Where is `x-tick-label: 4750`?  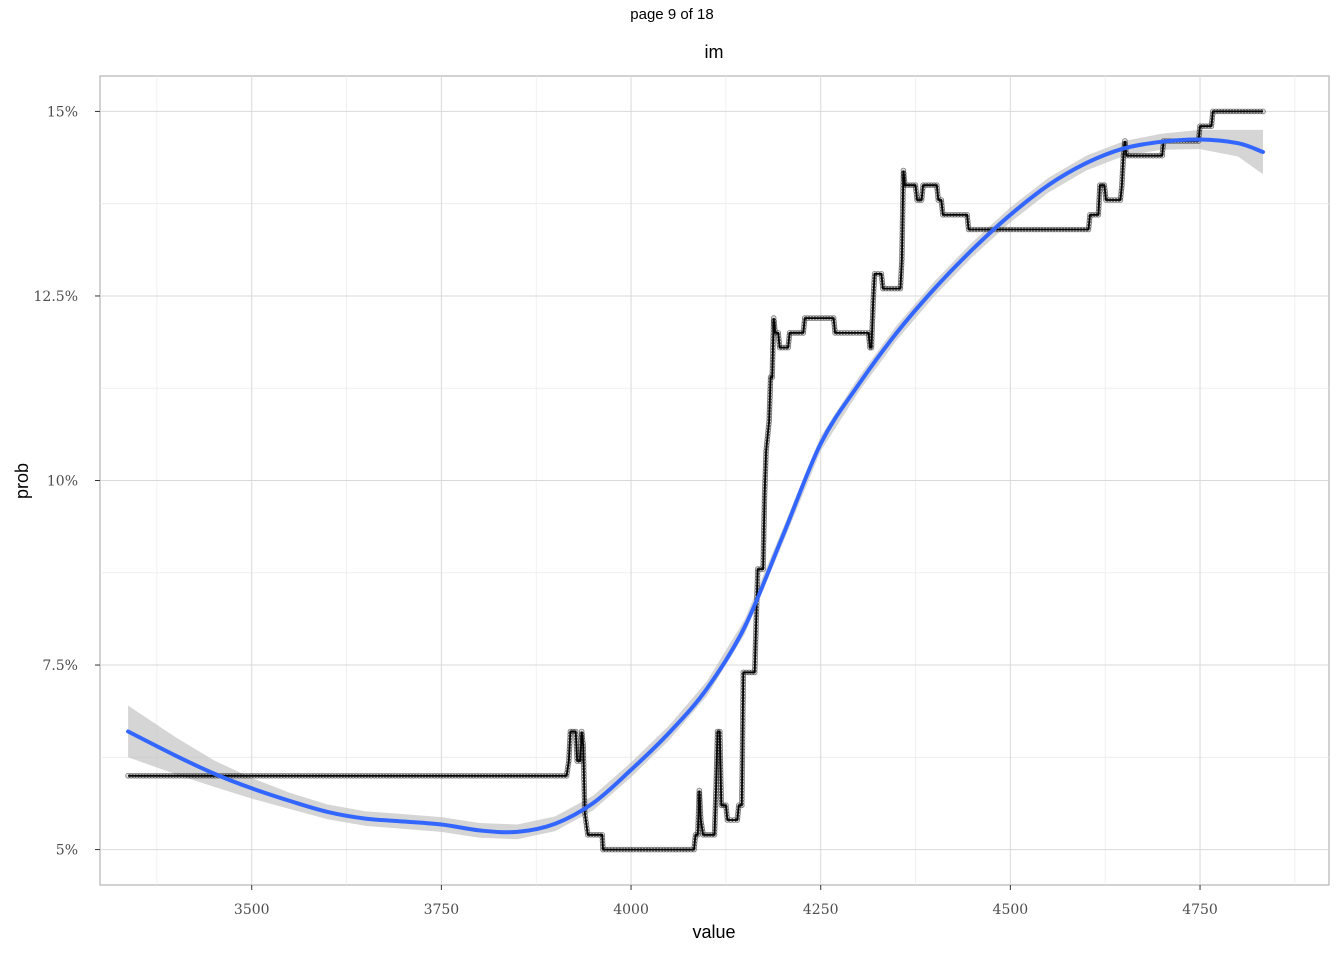
x-tick-label: 4750 is located at coordinates (1200, 910).